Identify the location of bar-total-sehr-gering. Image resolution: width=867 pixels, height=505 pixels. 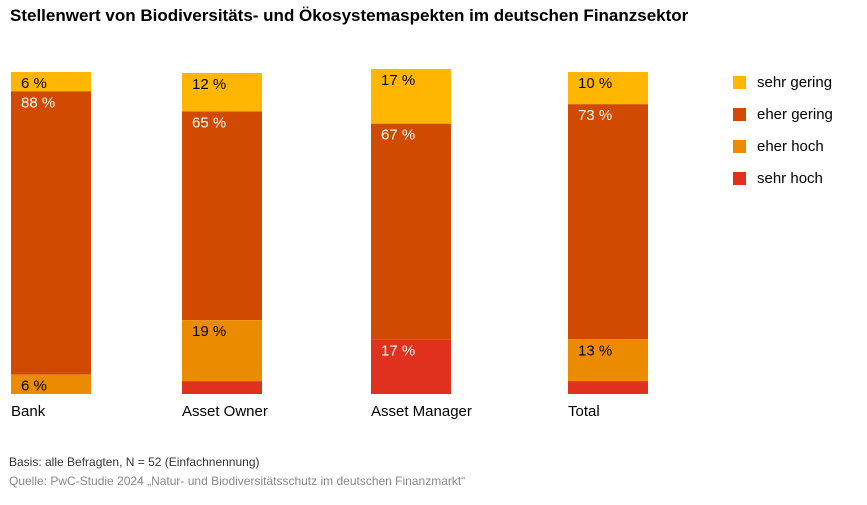
(608, 88).